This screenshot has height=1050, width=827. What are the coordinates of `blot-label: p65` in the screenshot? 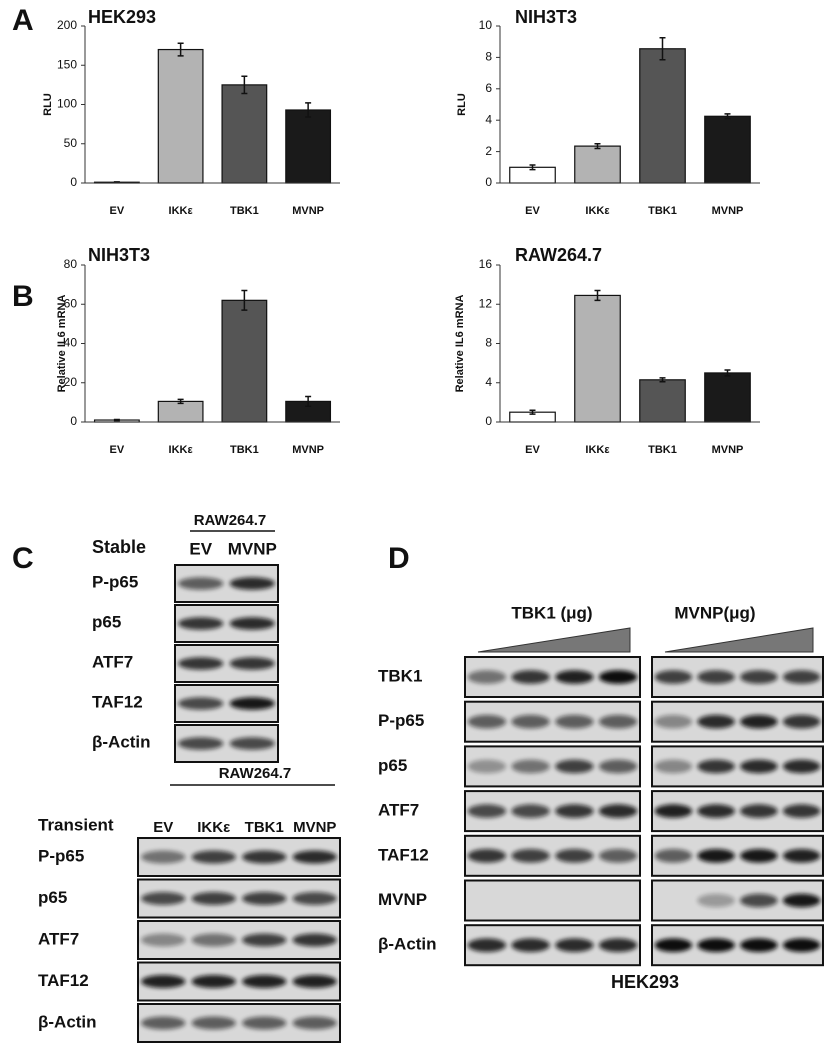 It's located at (106, 621).